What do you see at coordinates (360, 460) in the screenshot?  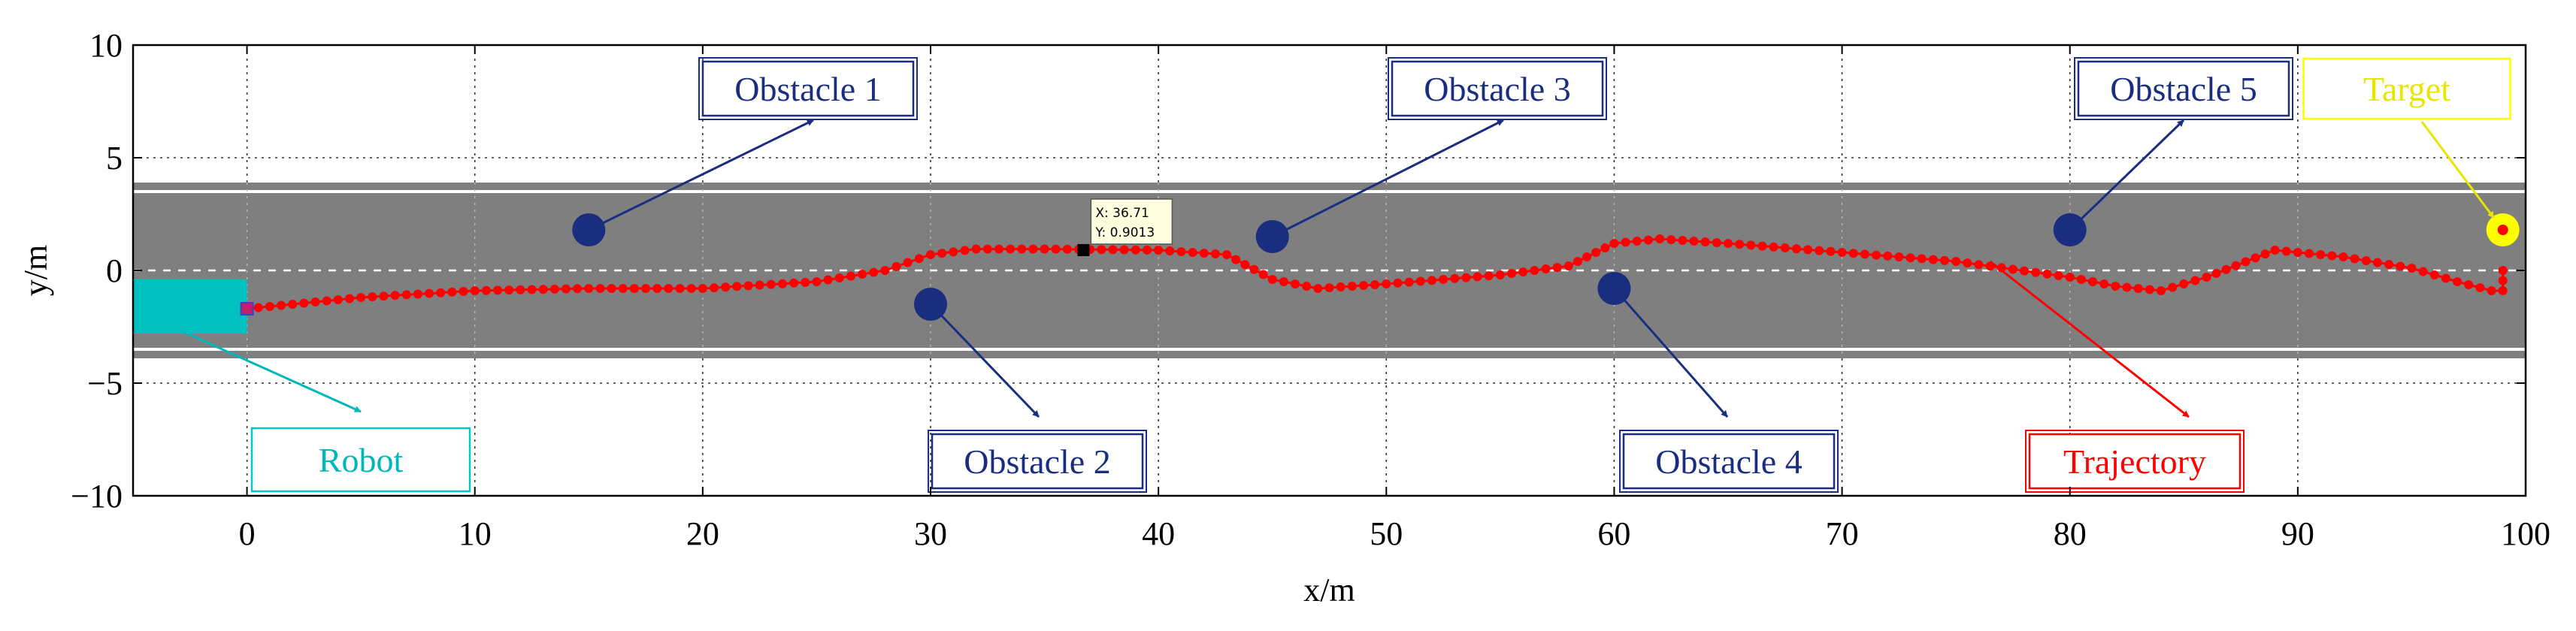 I see `robot-label: Robot` at bounding box center [360, 460].